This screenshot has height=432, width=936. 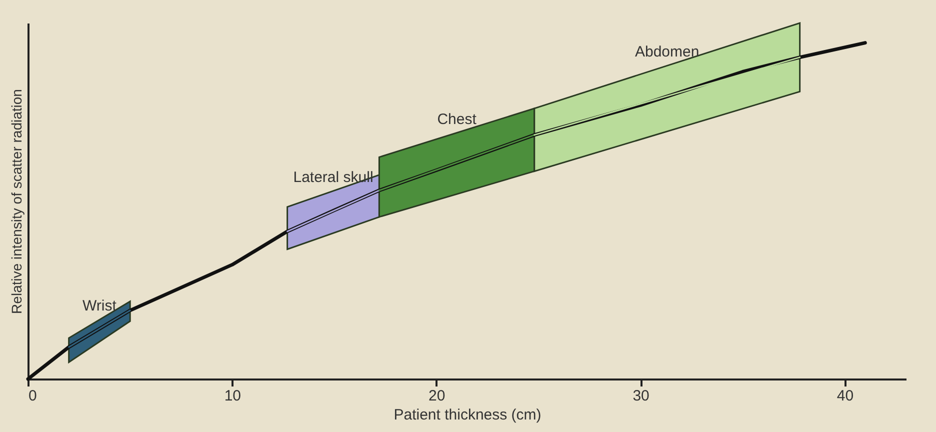 What do you see at coordinates (333, 177) in the screenshot?
I see `series-label: Lateral skull` at bounding box center [333, 177].